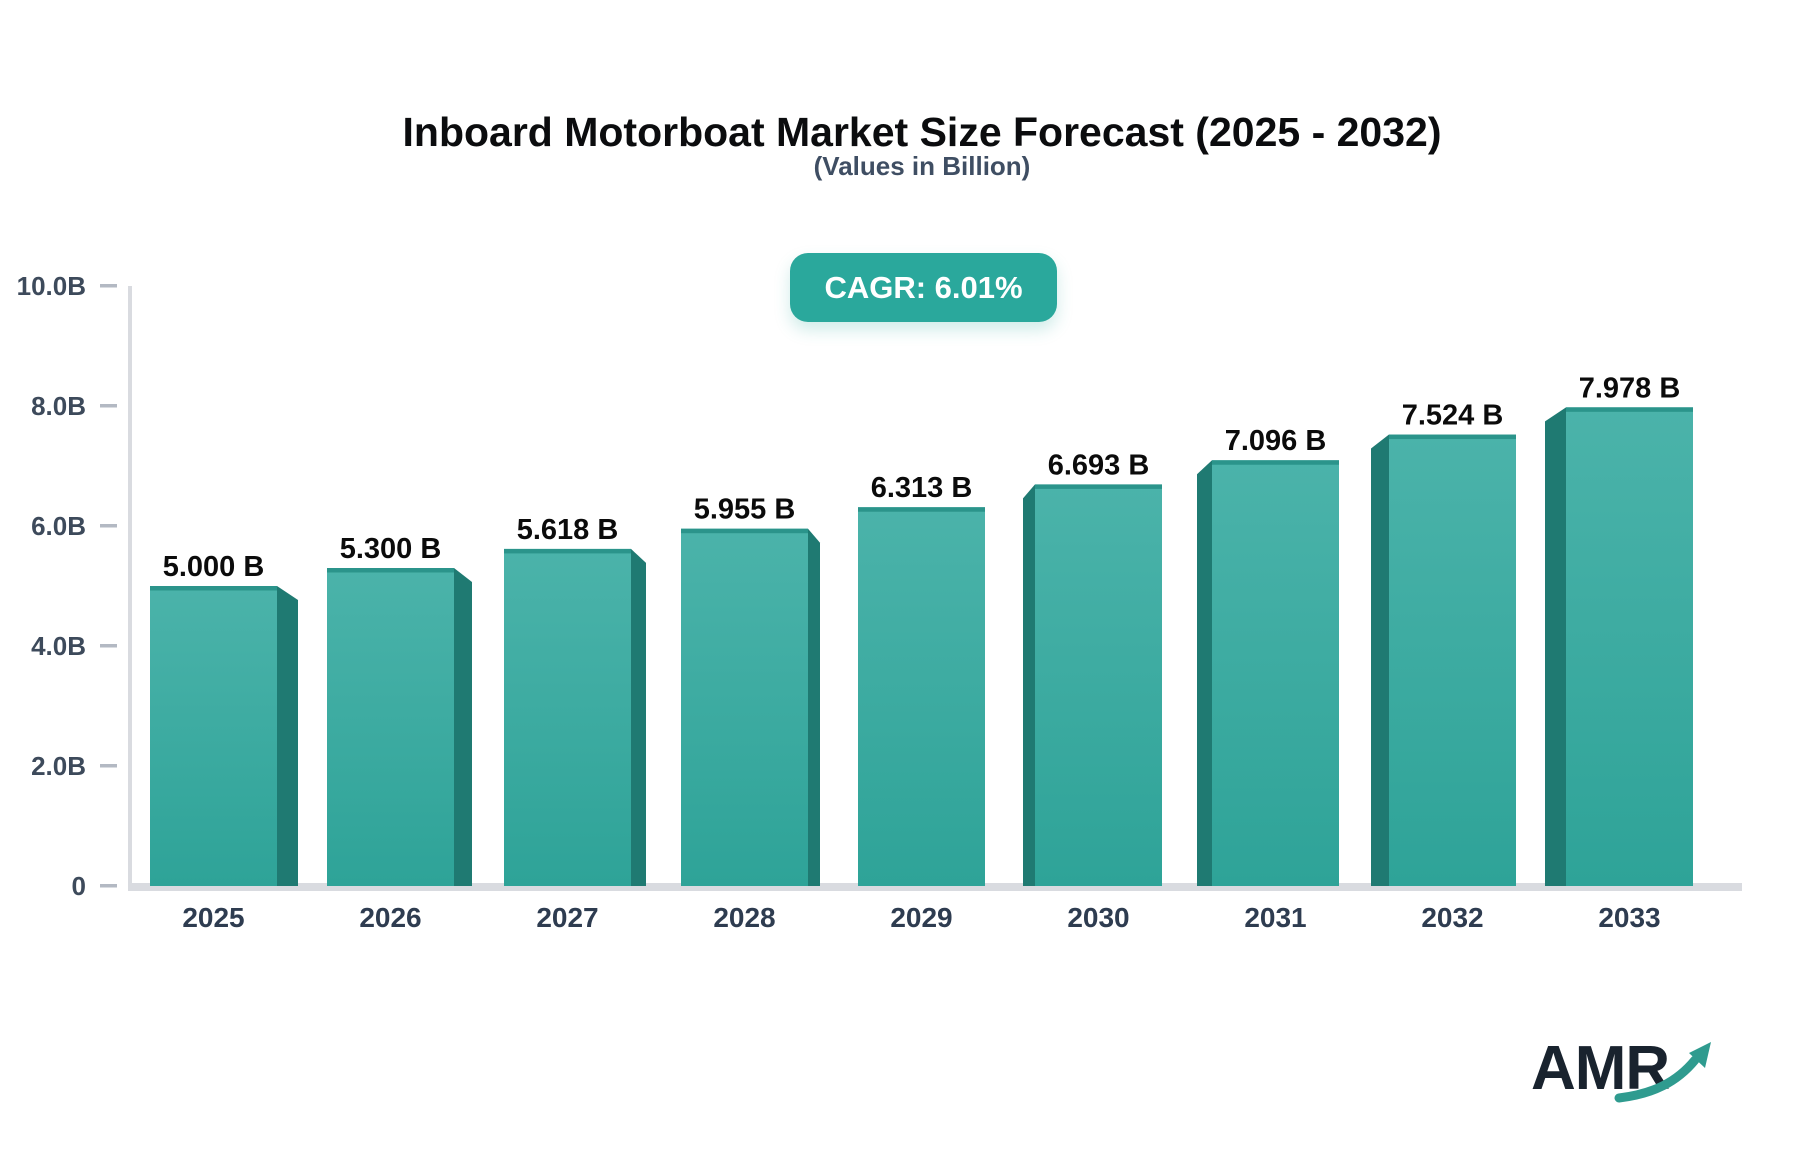  What do you see at coordinates (745, 510) in the screenshot?
I see `bar-value-label: 5.955 B` at bounding box center [745, 510].